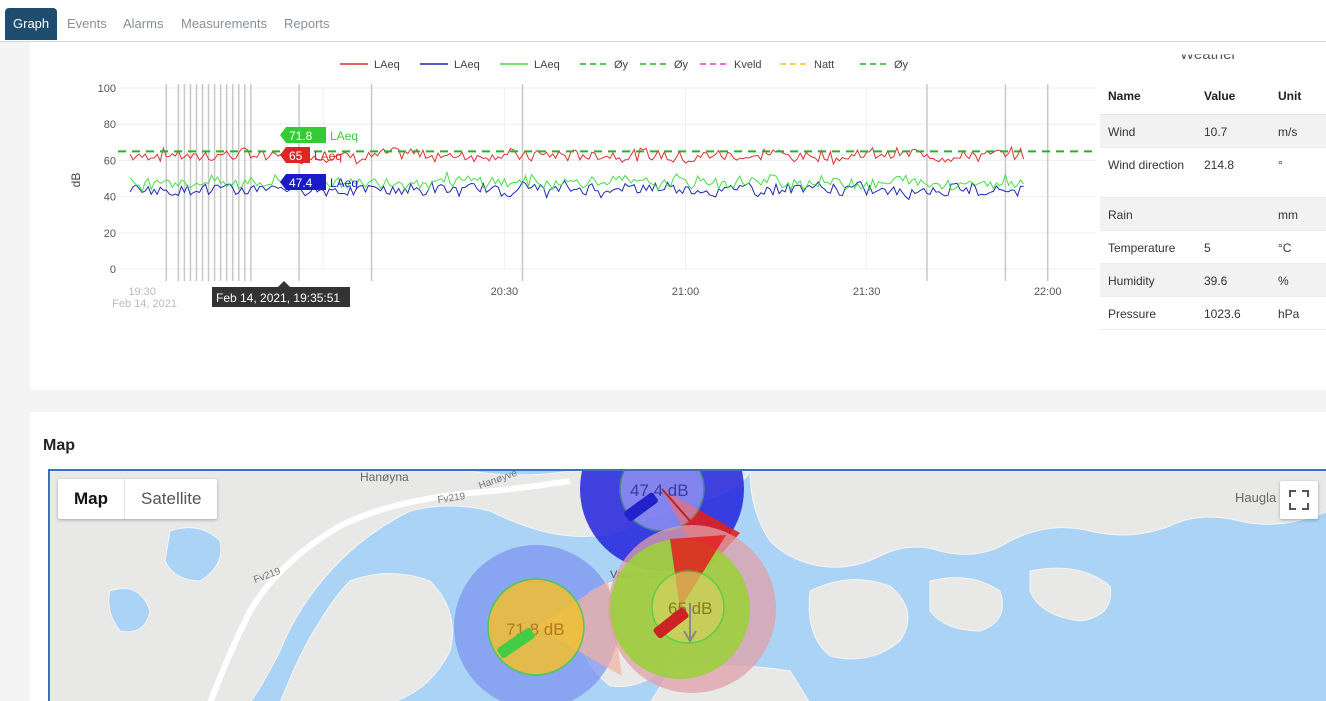  I want to click on y-axis-title: dB, so click(76, 180).